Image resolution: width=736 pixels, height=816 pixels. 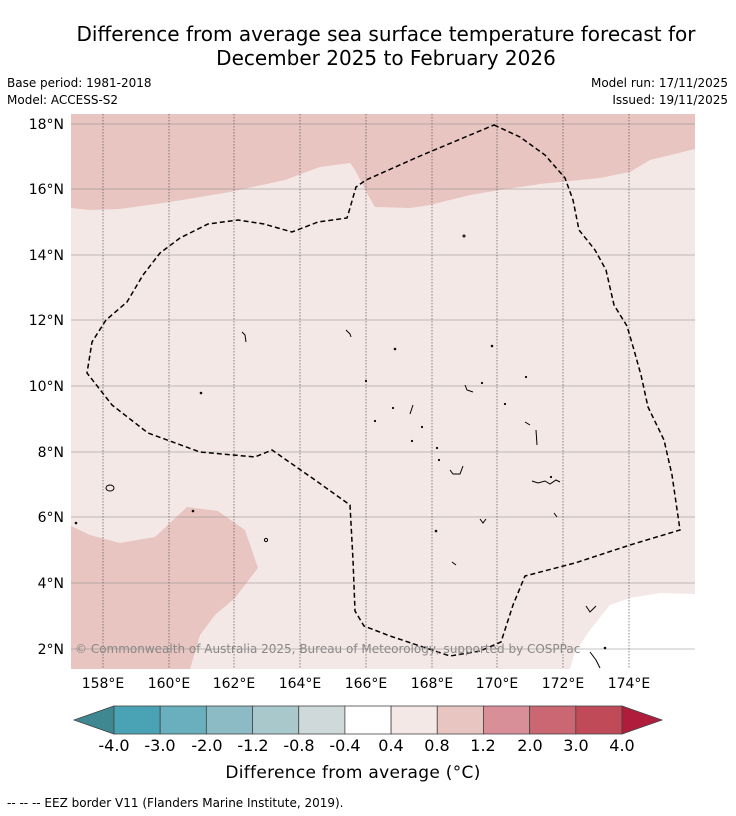 What do you see at coordinates (432, 684) in the screenshot?
I see `lon-label-168e: 168°E` at bounding box center [432, 684].